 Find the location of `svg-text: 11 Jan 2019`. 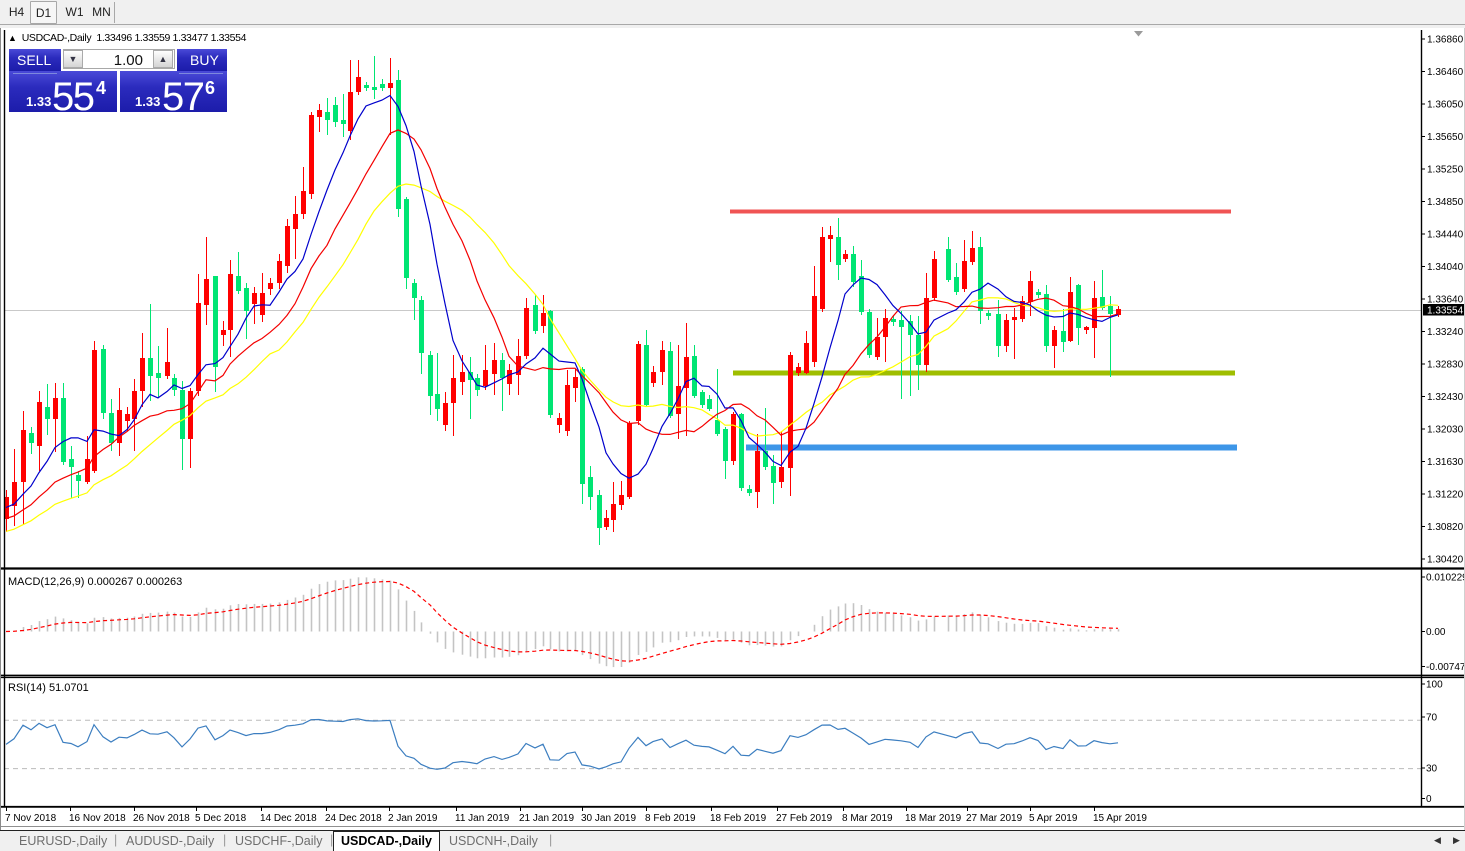

svg-text: 11 Jan 2019 is located at coordinates (482, 818).